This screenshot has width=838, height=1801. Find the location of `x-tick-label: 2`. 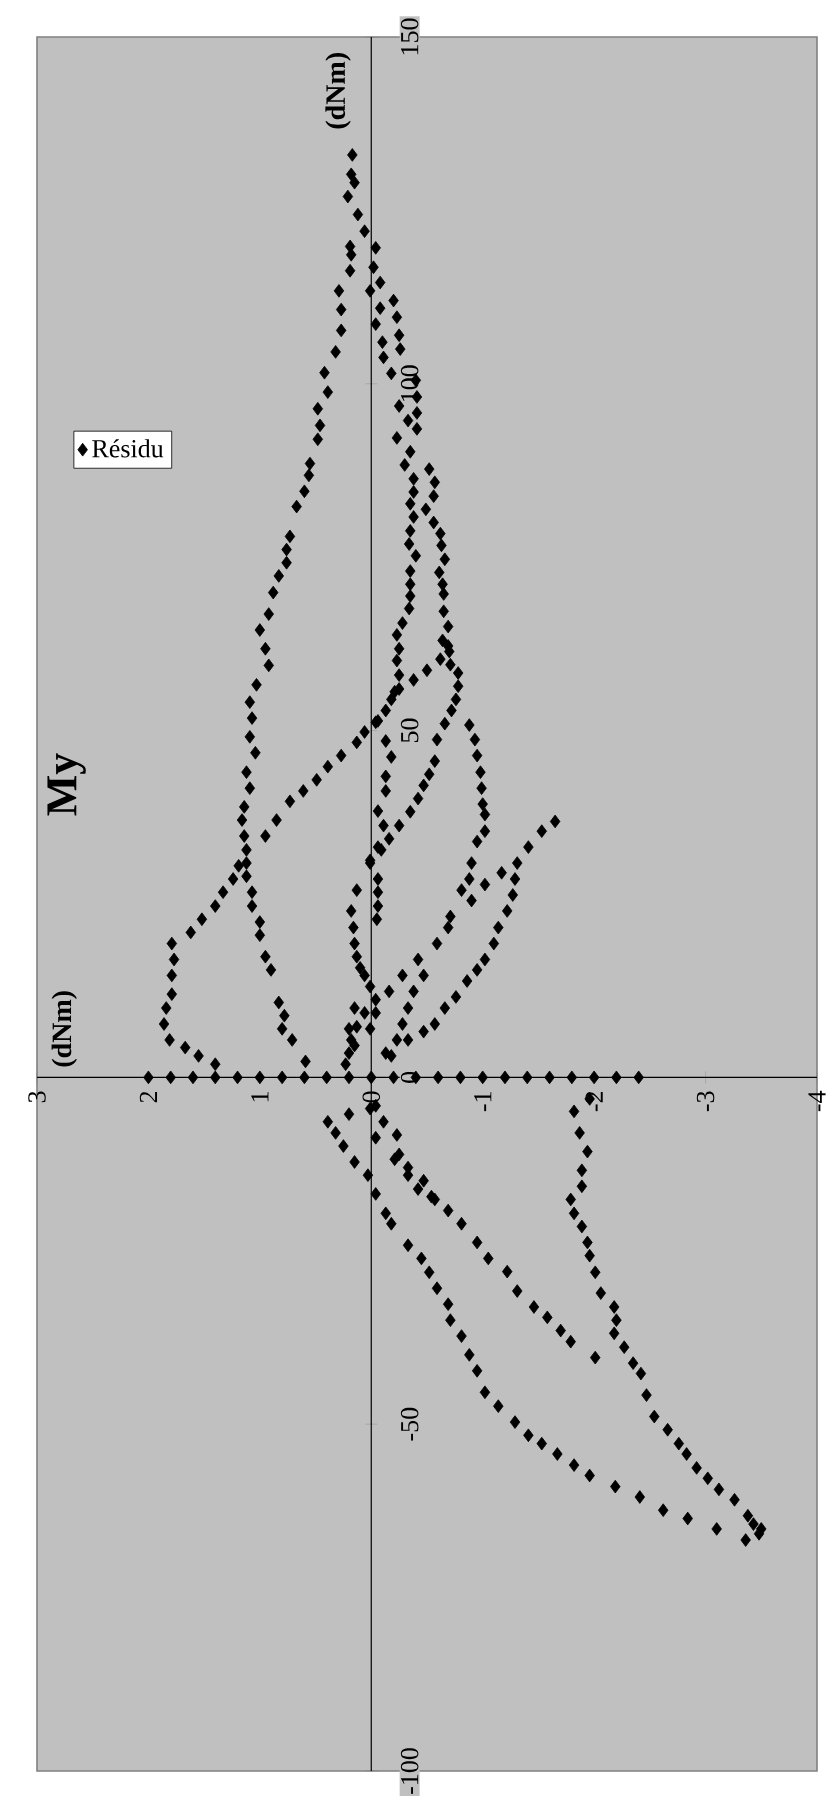

x-tick-label: 2 is located at coordinates (148, 1097).